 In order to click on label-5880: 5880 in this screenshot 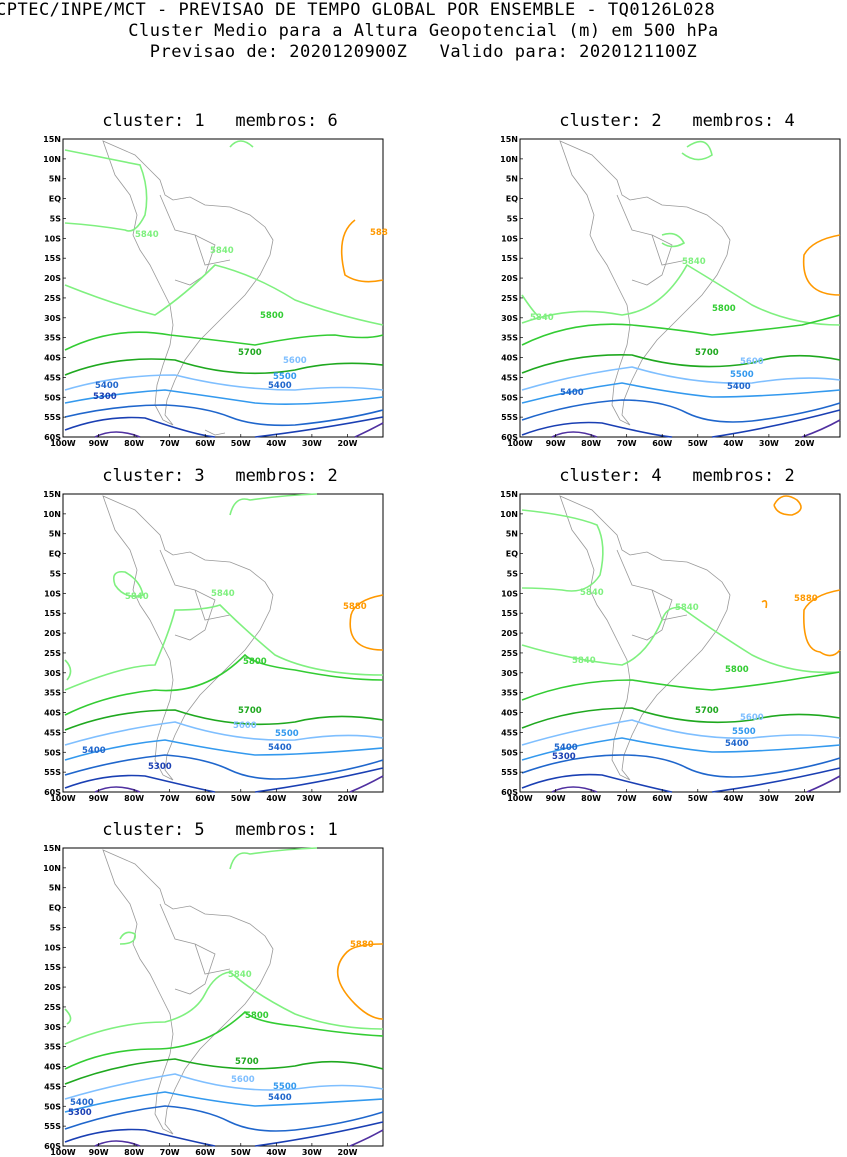, I will do `click(355, 607)`.